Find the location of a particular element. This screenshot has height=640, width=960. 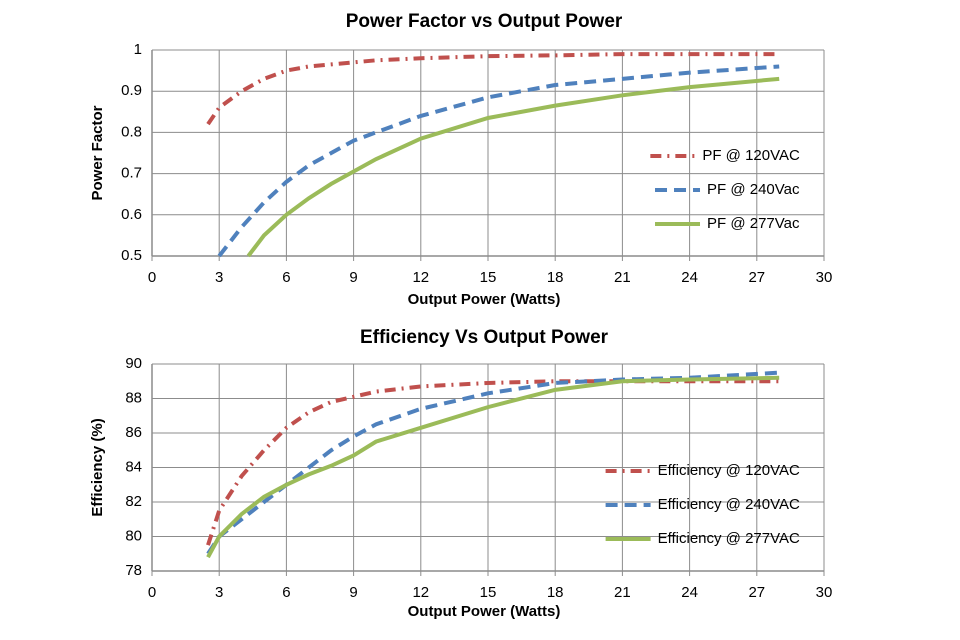

legend-label: PF @ 120VAC is located at coordinates (751, 155).